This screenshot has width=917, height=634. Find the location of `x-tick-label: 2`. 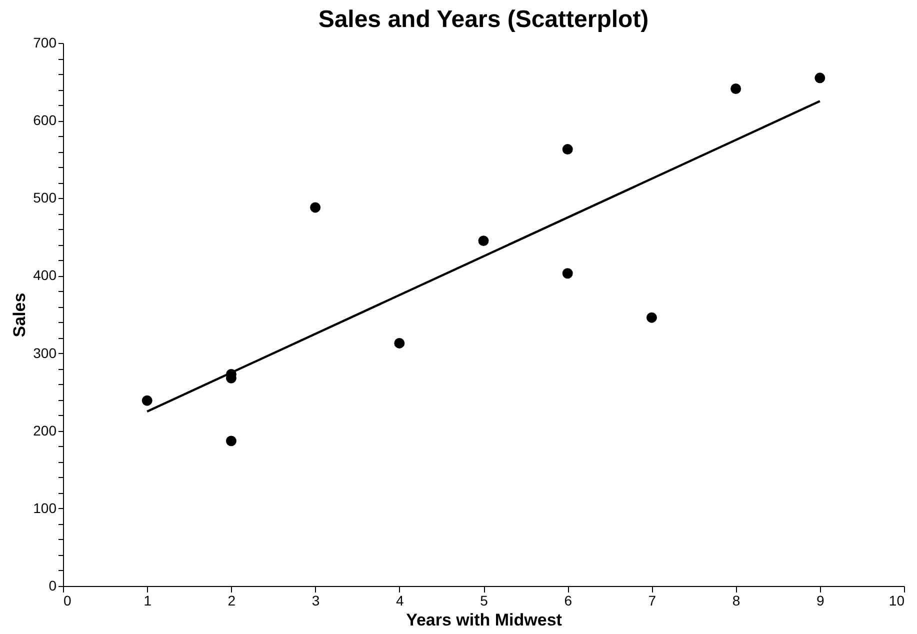

x-tick-label: 2 is located at coordinates (232, 600).